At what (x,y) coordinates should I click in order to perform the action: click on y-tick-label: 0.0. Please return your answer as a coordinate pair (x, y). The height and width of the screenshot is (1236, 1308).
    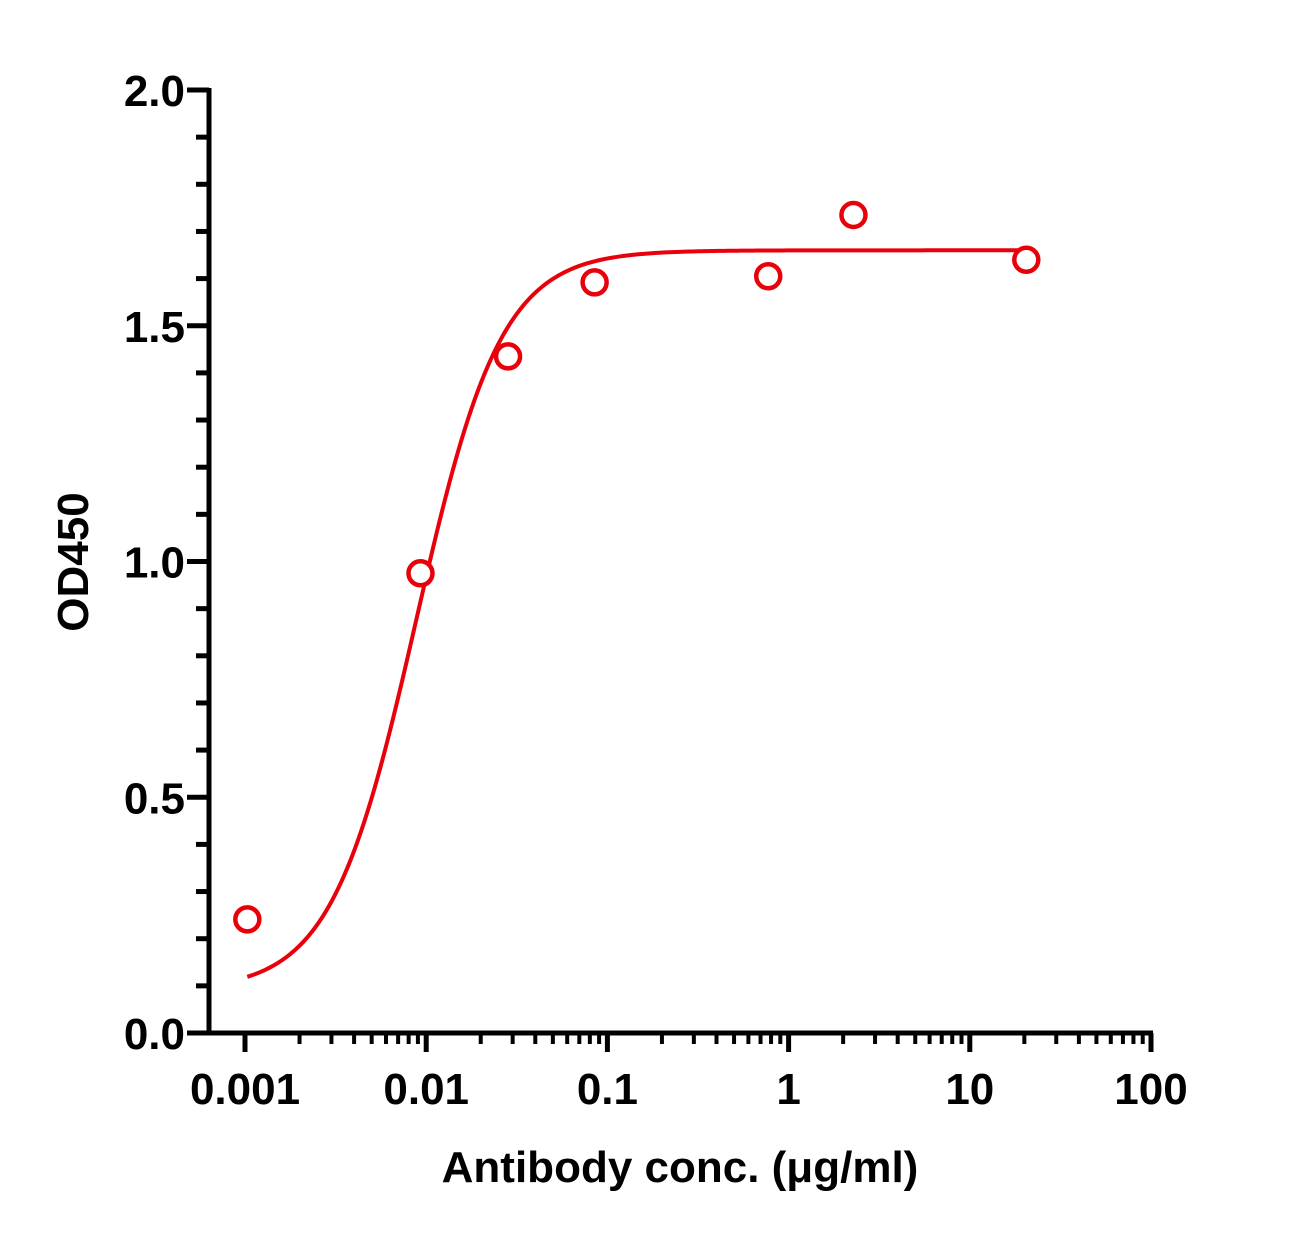
    Looking at the image, I should click on (154, 1034).